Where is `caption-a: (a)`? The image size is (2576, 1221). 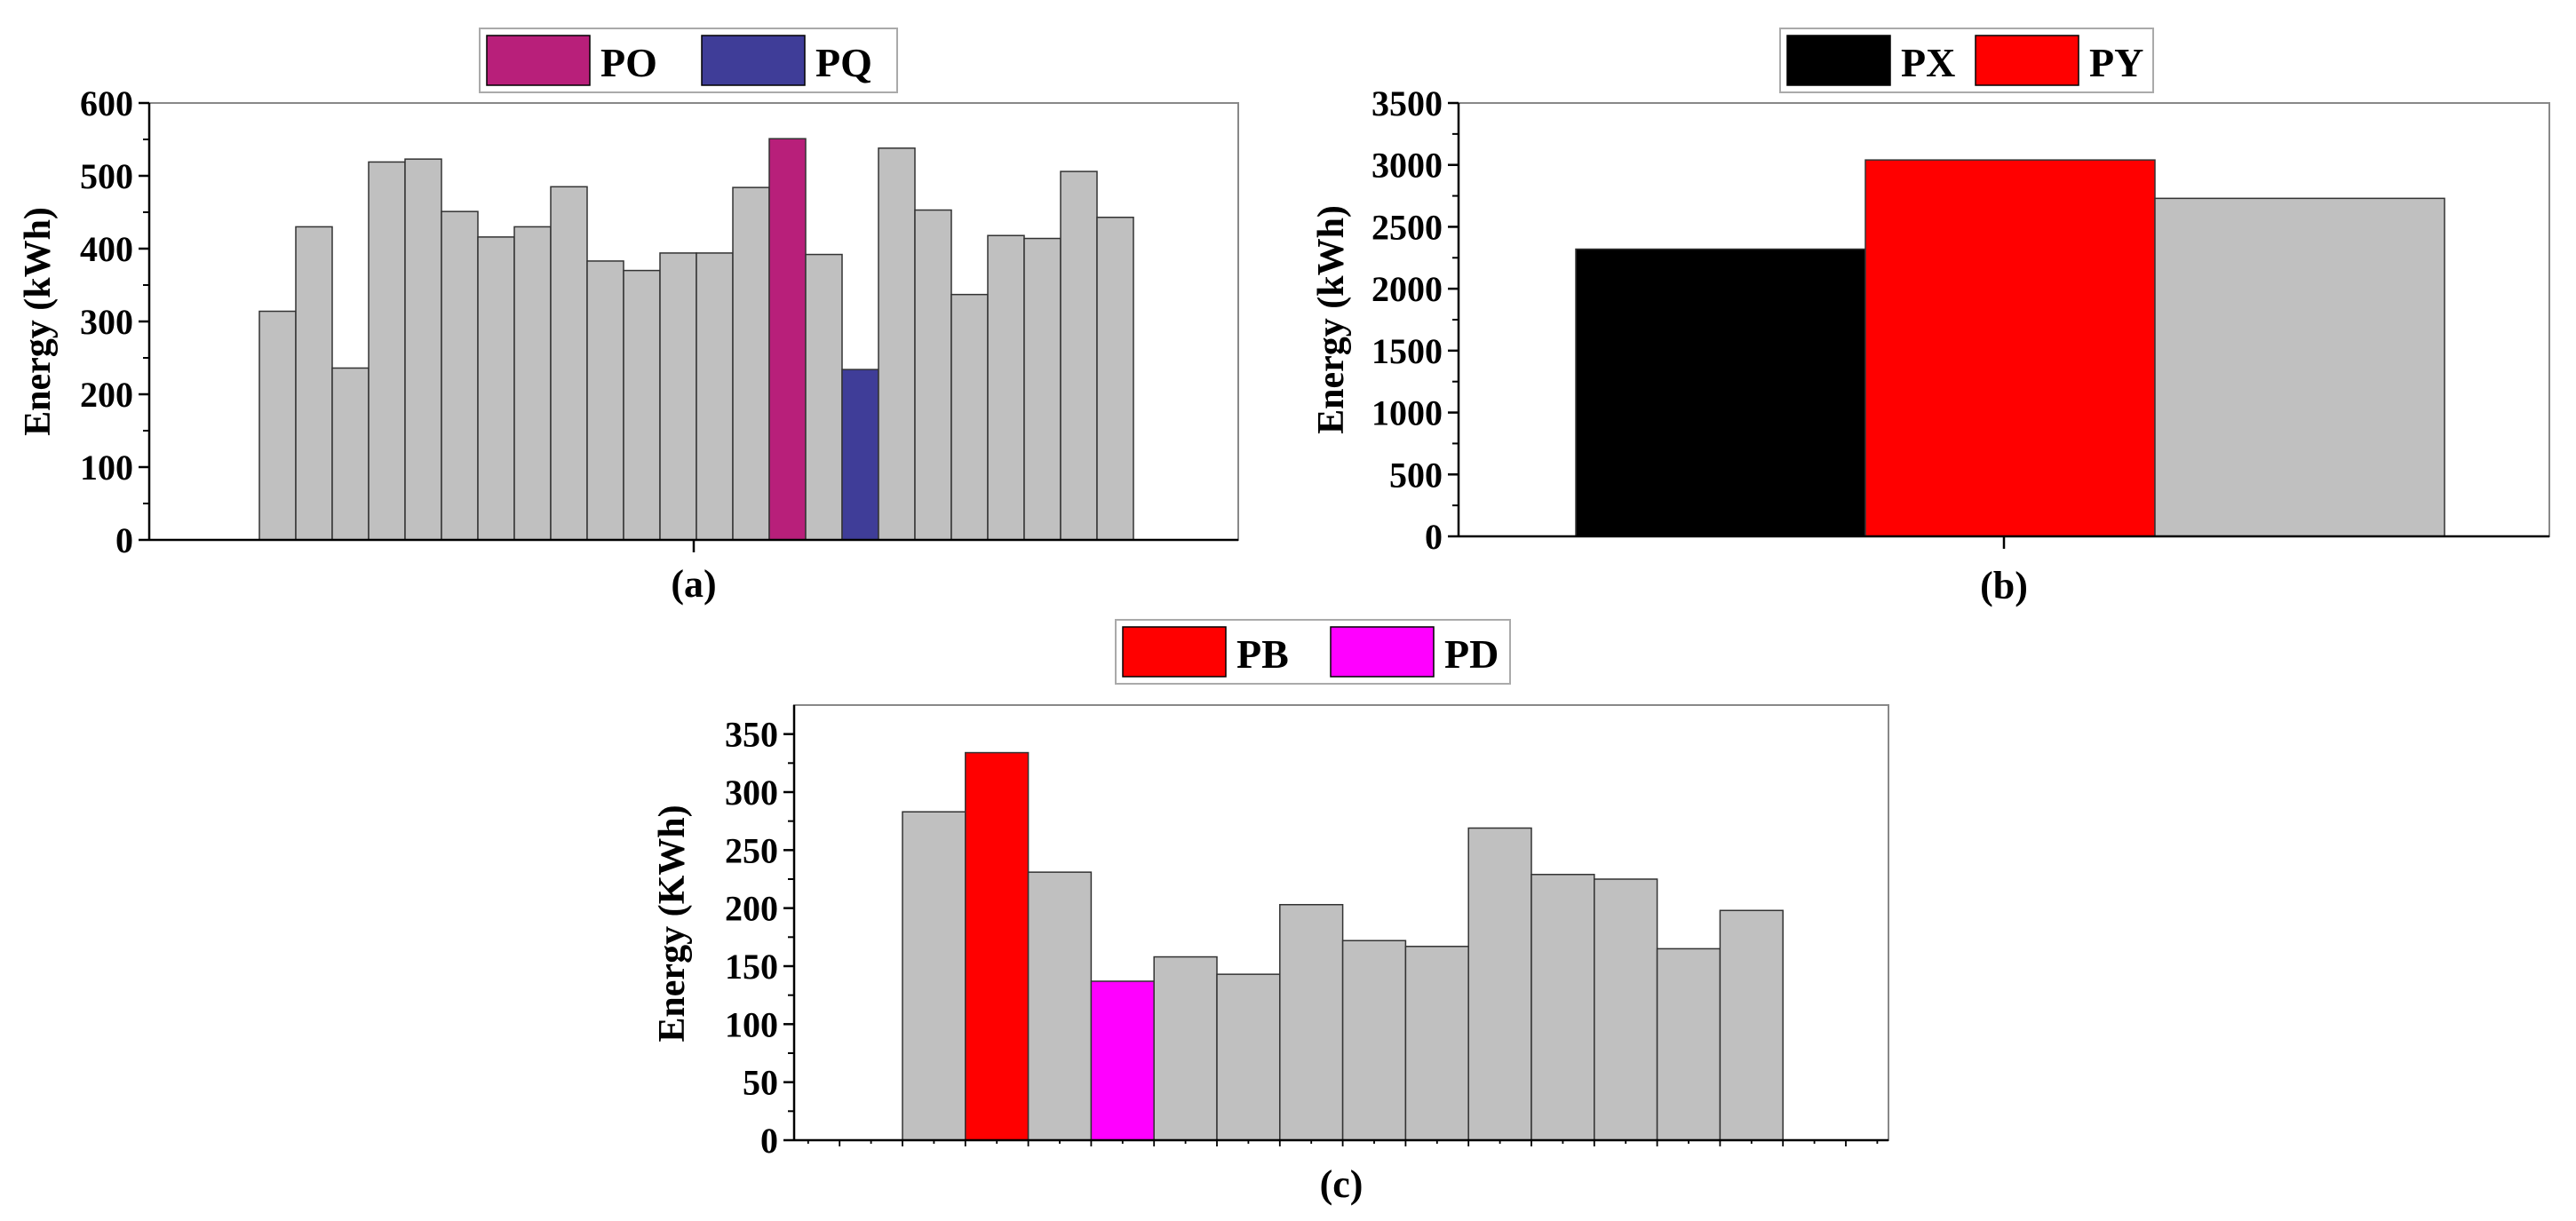 caption-a: (a) is located at coordinates (693, 584).